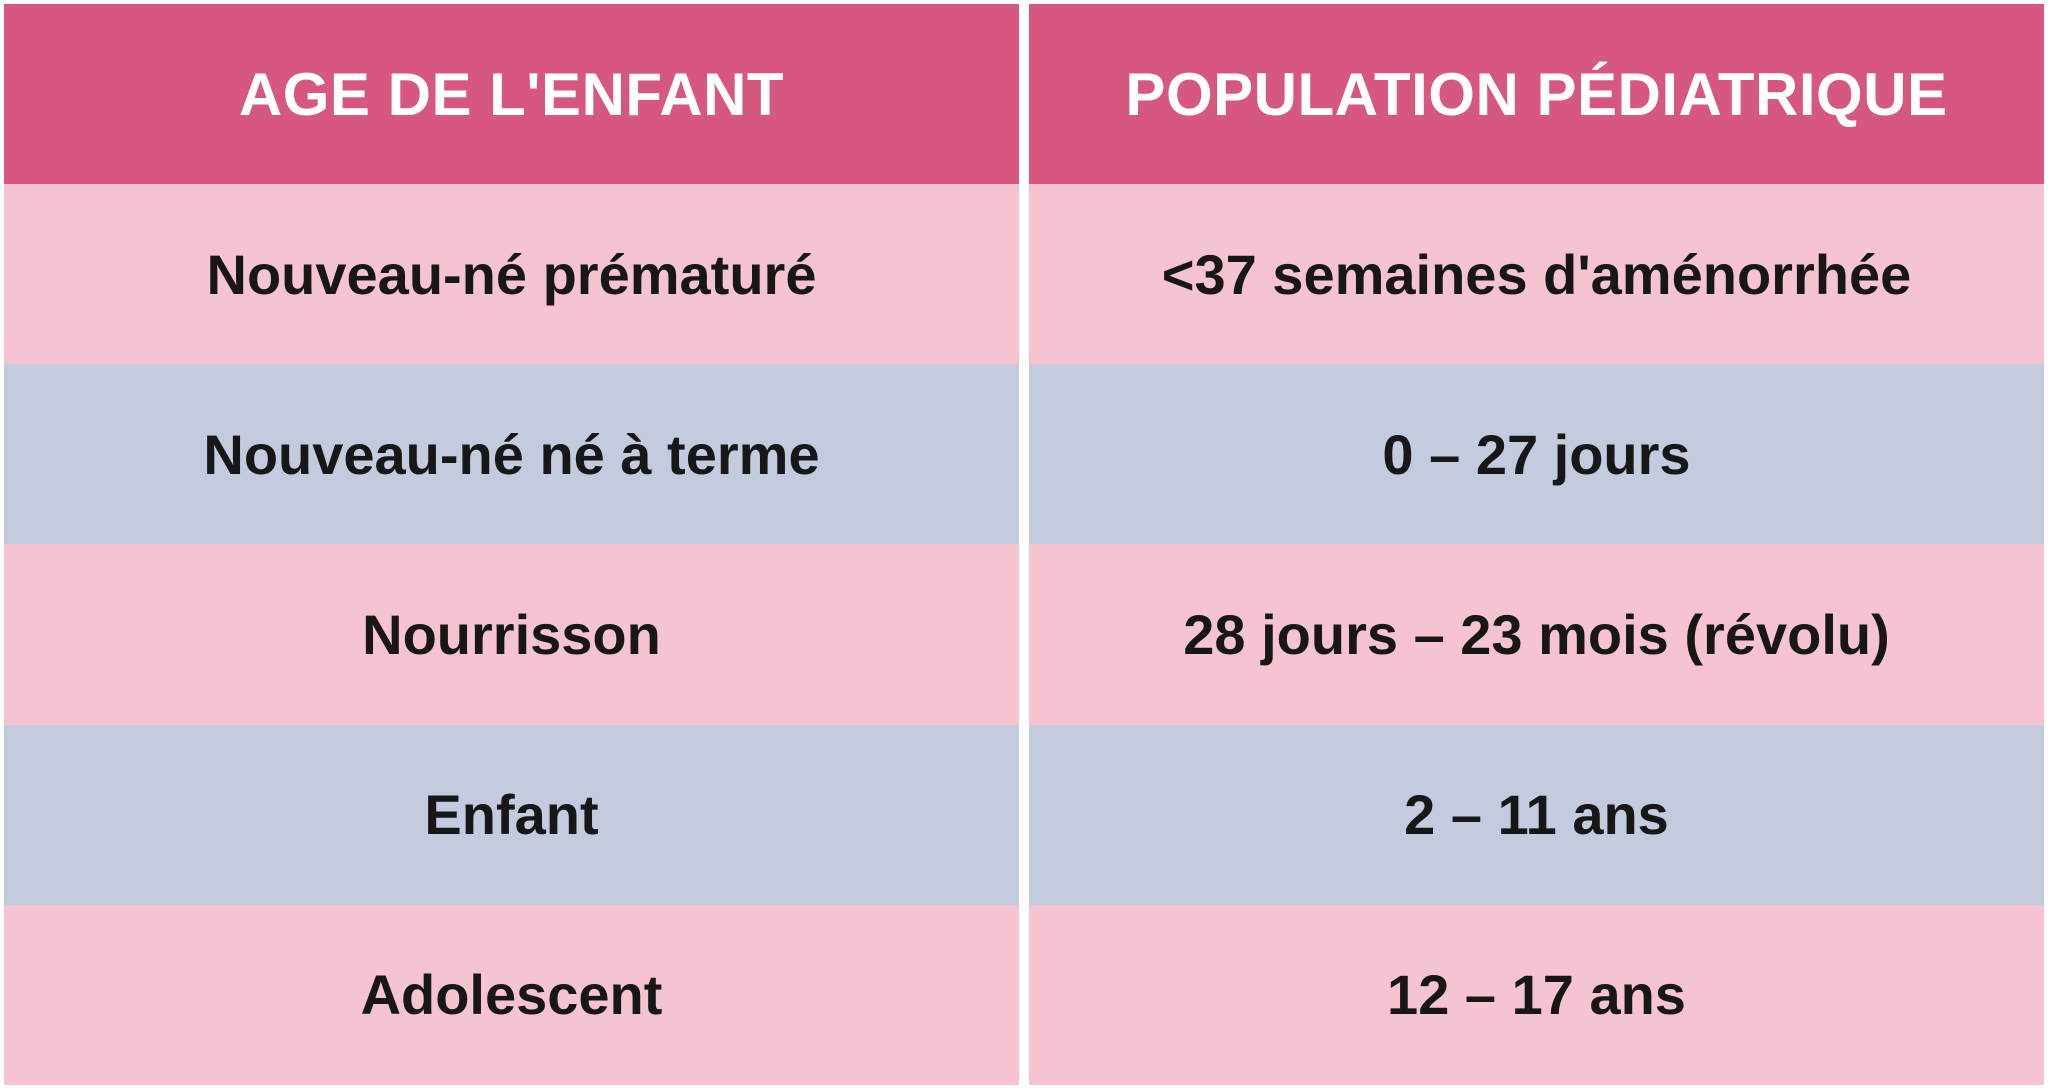 This screenshot has height=1089, width=2048. I want to click on table-cell-population-child: 2 – 11 ans, so click(1536, 814).